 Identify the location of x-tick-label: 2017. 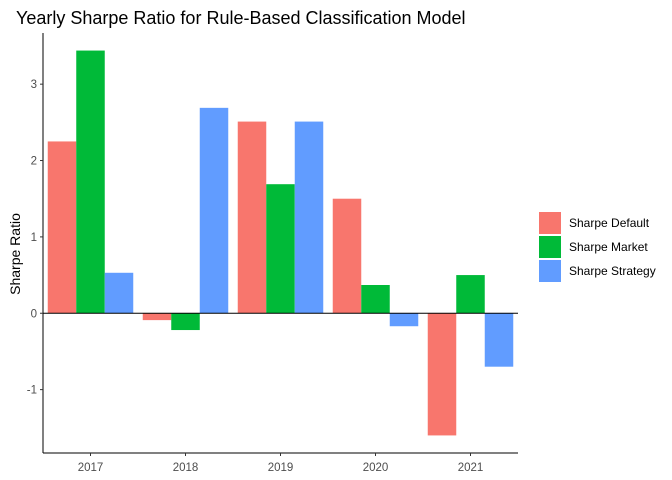
(91, 468).